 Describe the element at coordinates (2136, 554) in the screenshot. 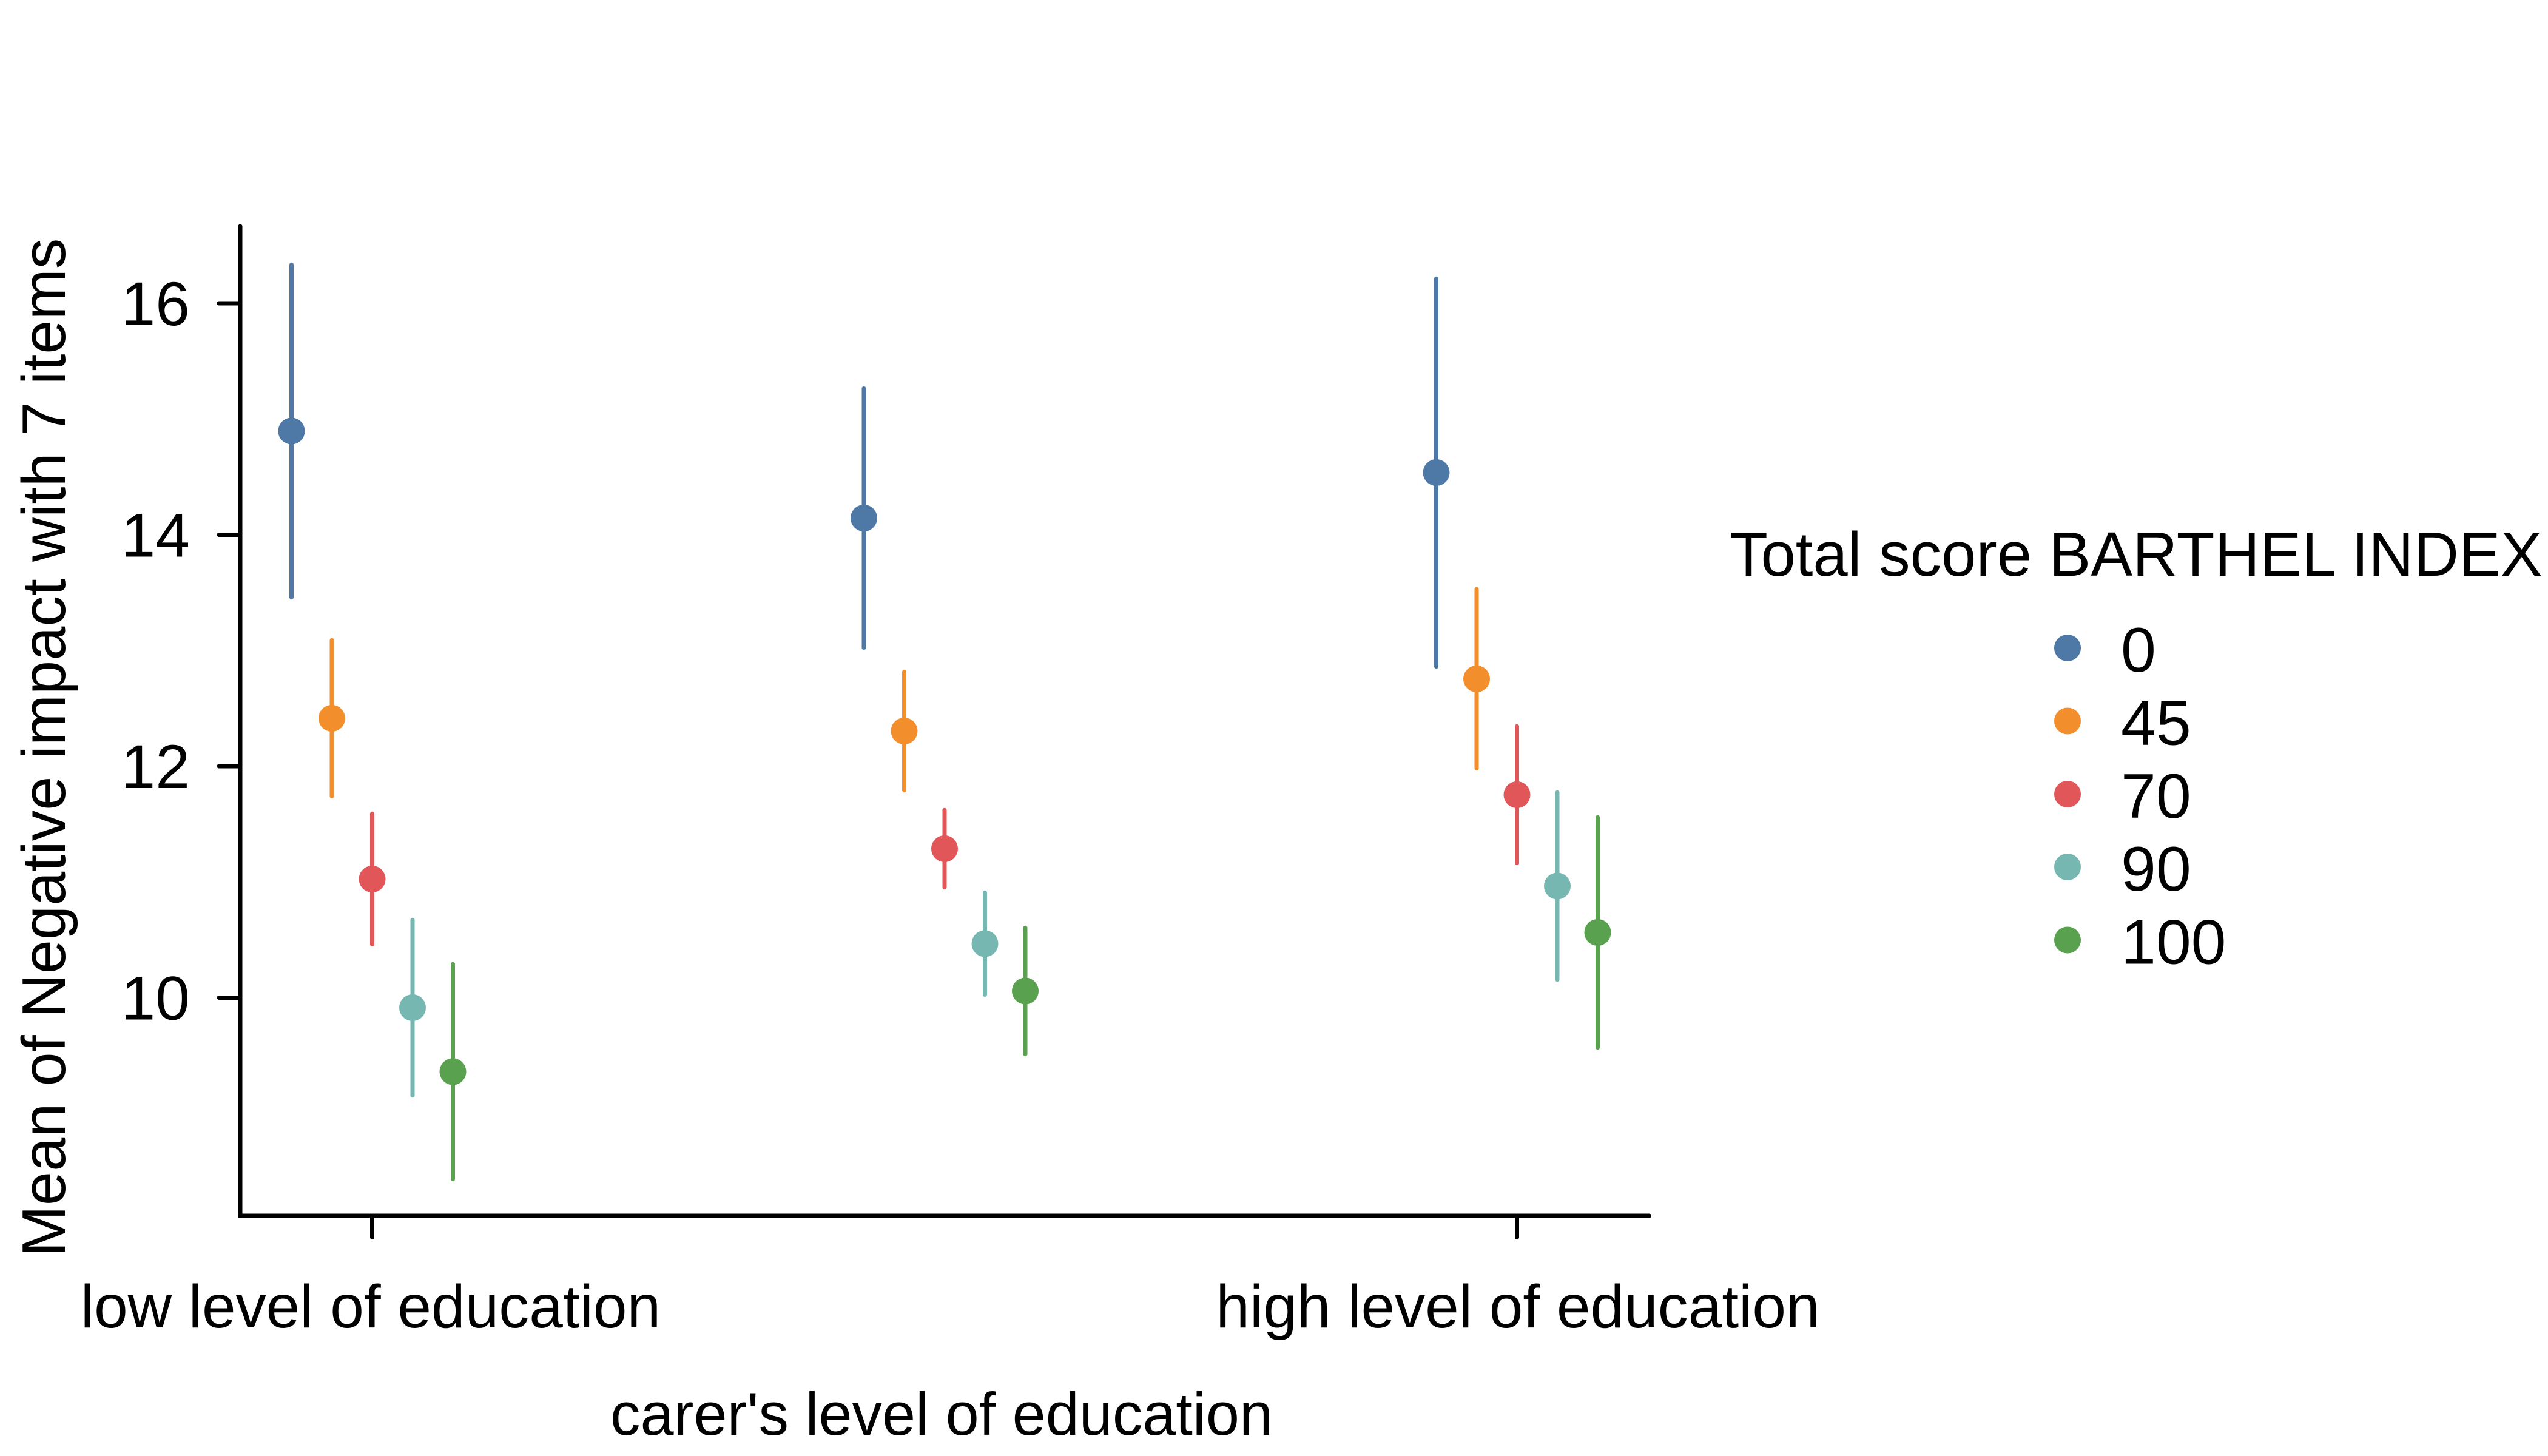

I see `svg-text: Total score BARTHEL INDEX` at that location.